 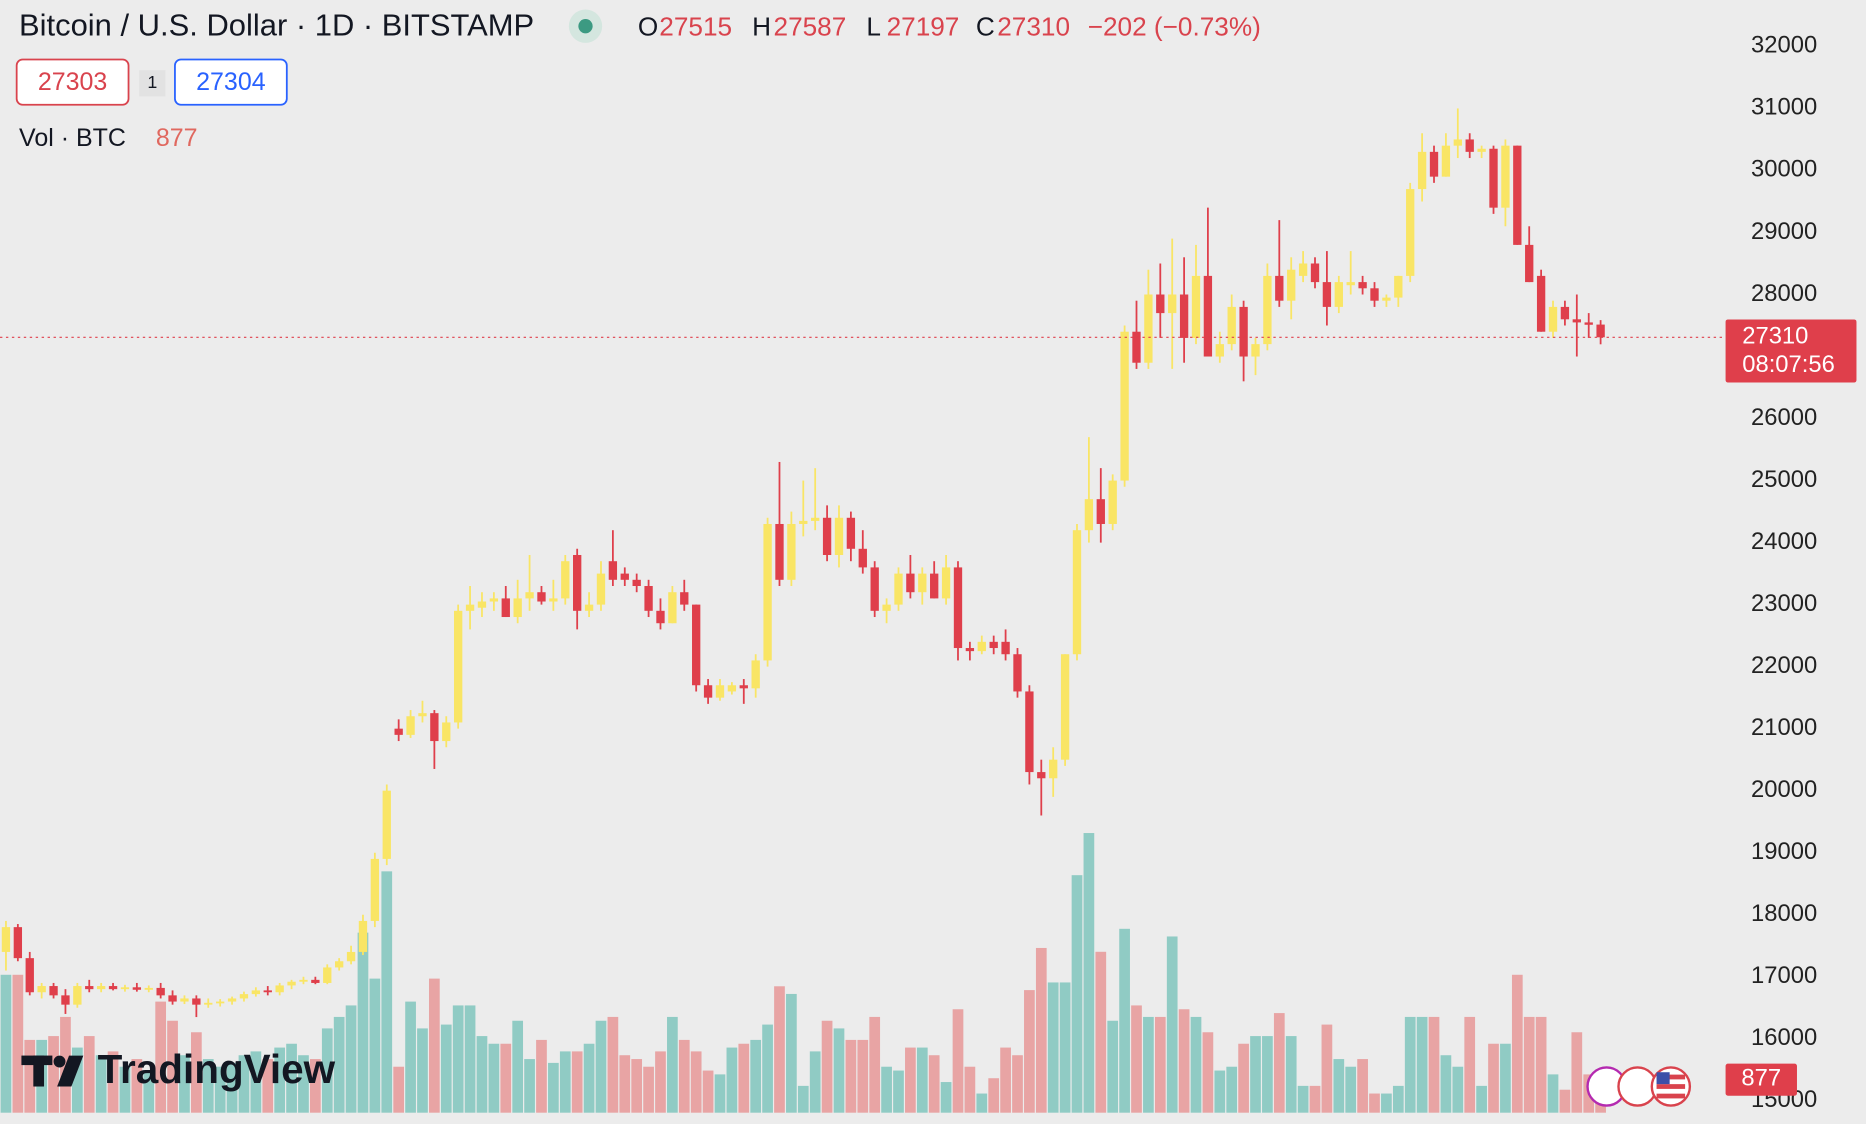 I want to click on y-tick-label: 30000, so click(x=1784, y=169).